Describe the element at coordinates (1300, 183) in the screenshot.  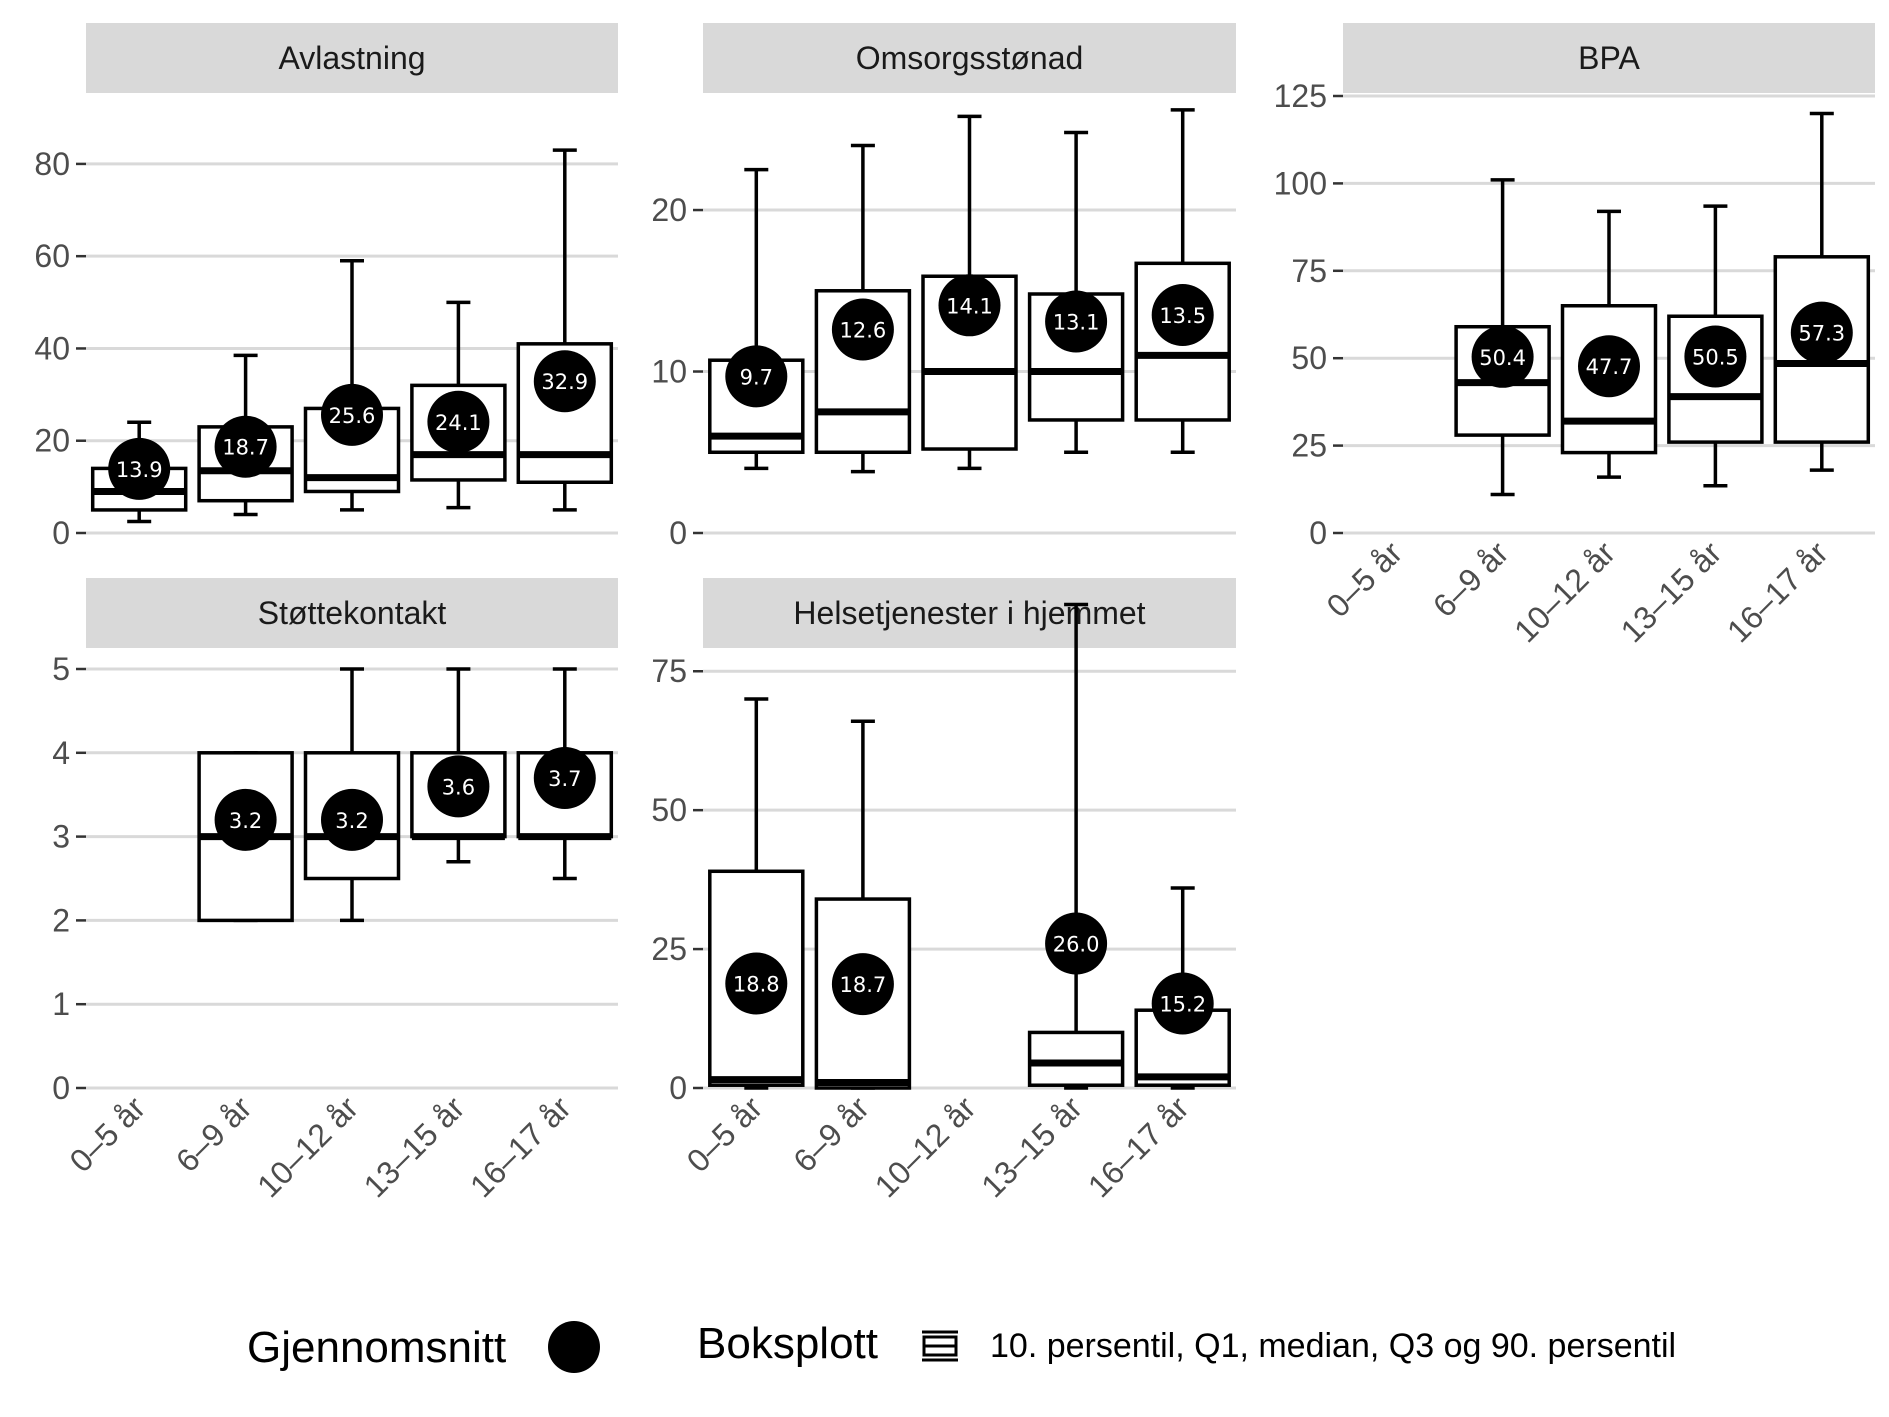
I see `y-tick-label: 100` at that location.